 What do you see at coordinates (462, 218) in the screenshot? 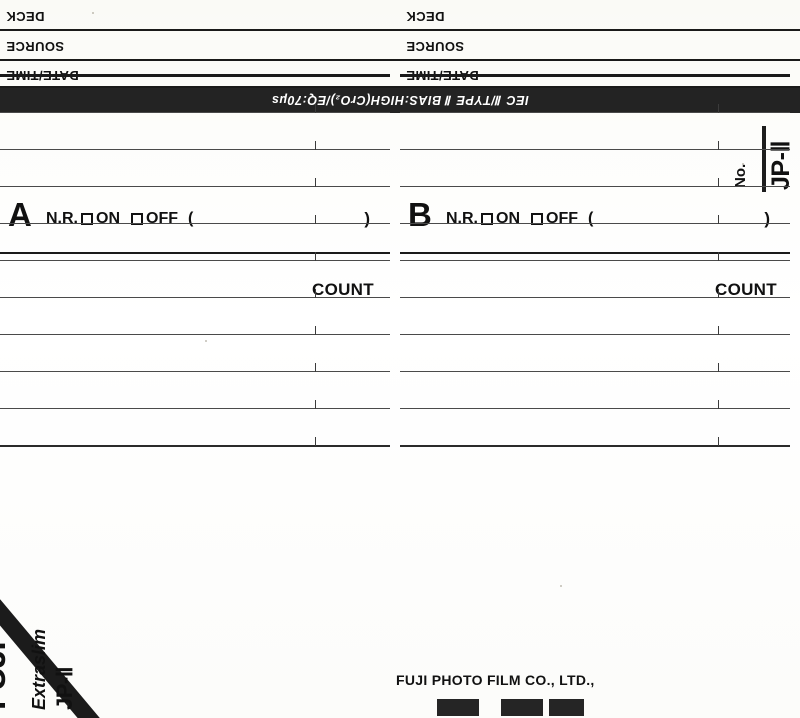
I see `panel-b-nr-label: N.R.` at bounding box center [462, 218].